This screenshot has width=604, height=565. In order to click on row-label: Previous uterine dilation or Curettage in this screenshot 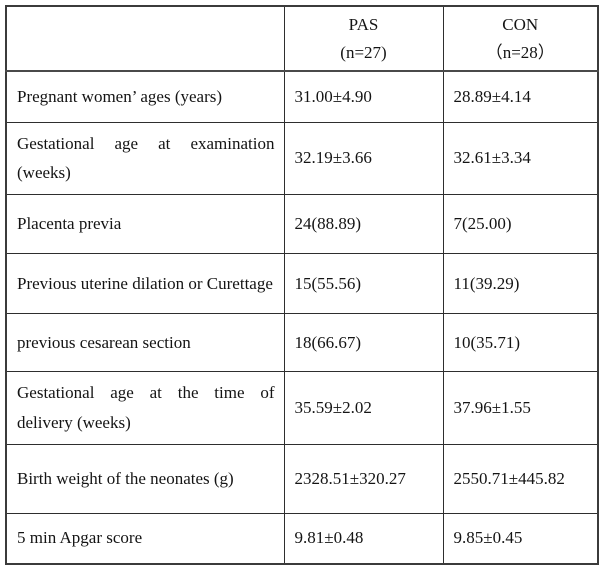, I will do `click(145, 284)`.